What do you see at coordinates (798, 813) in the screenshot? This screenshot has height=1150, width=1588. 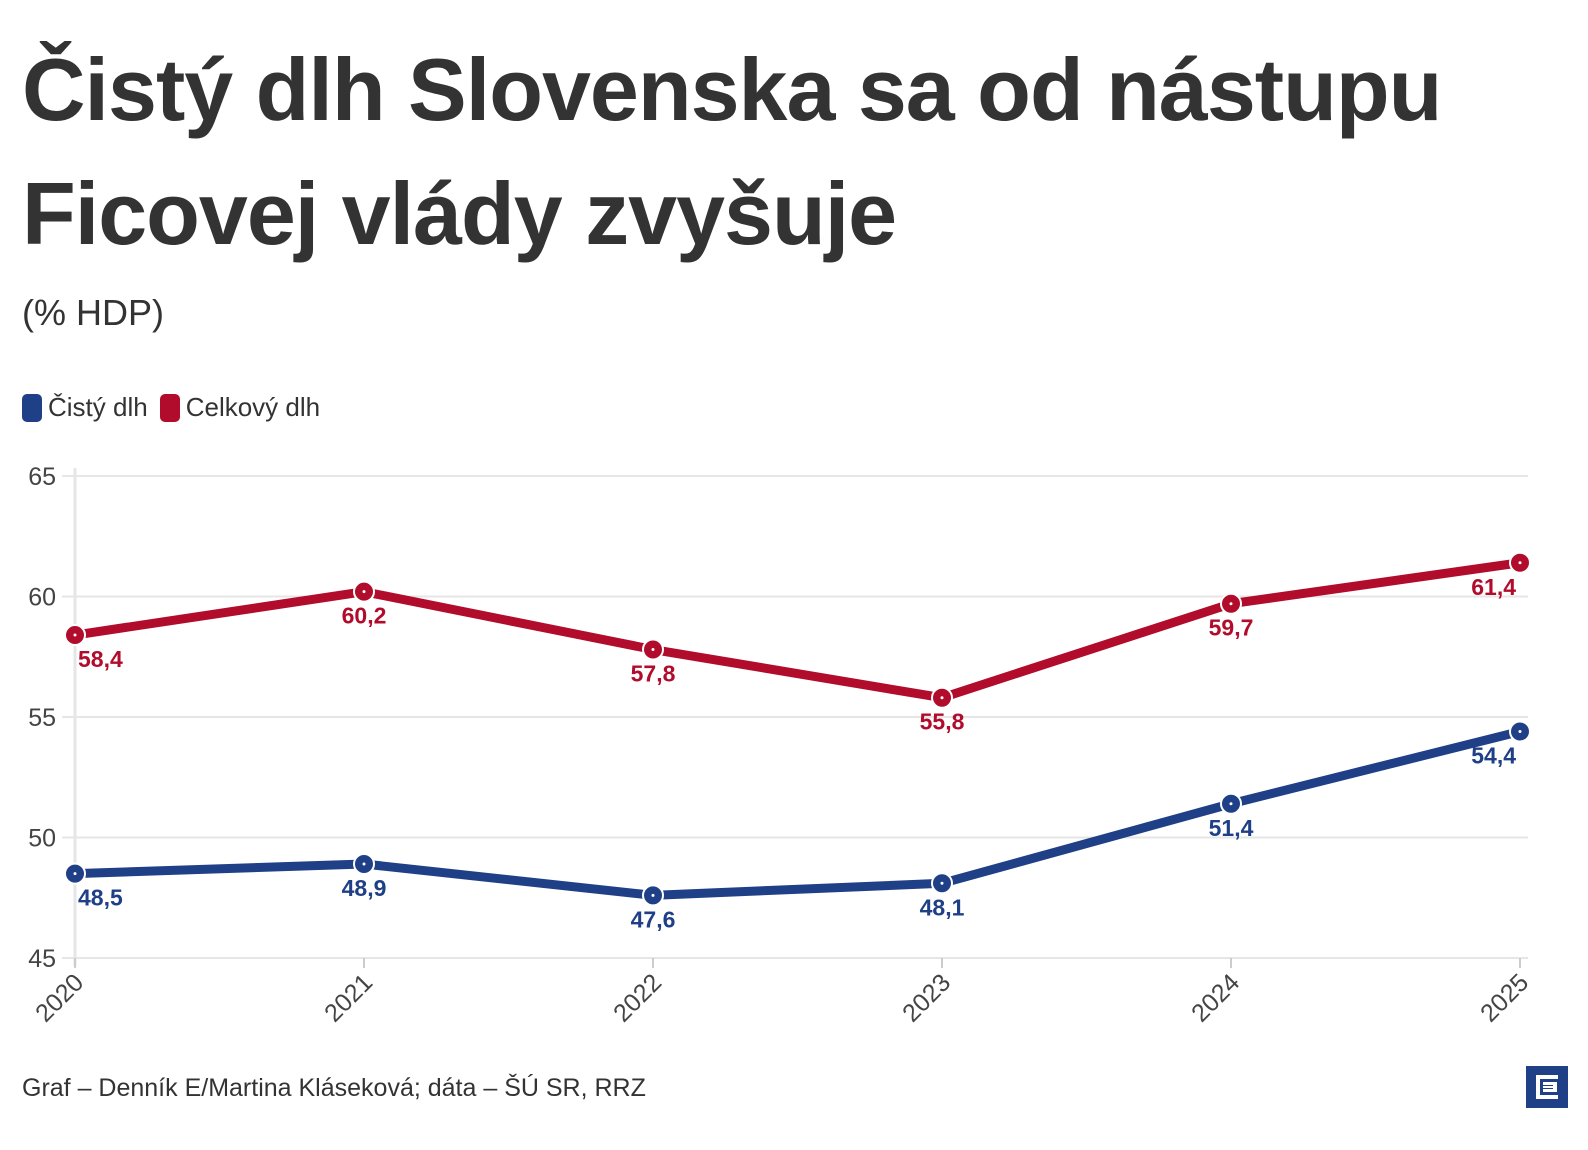 I see `series-line-cisty-dlh` at bounding box center [798, 813].